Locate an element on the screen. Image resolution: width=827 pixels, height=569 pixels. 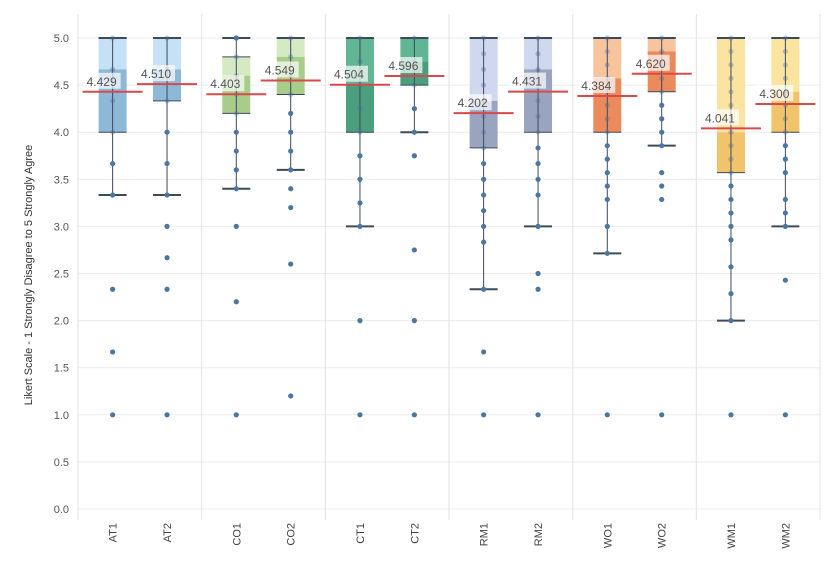
box-wo1: 4.384 is located at coordinates (607, 226).